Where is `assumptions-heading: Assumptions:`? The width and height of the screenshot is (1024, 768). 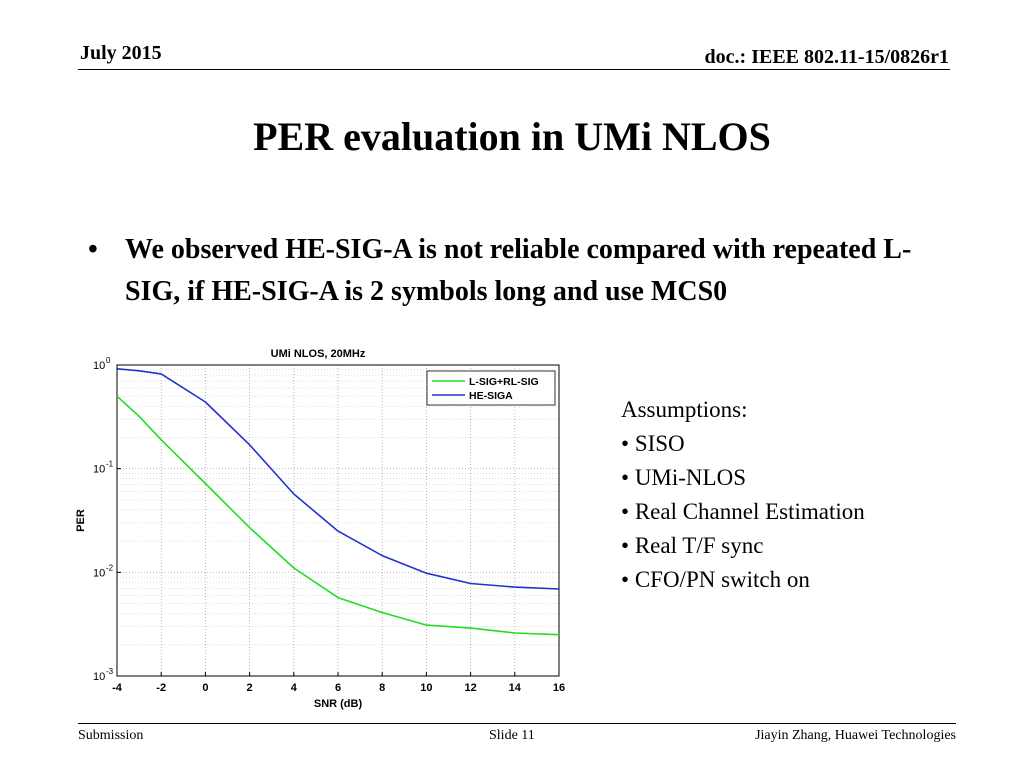
assumptions-heading: Assumptions: is located at coordinates (684, 409).